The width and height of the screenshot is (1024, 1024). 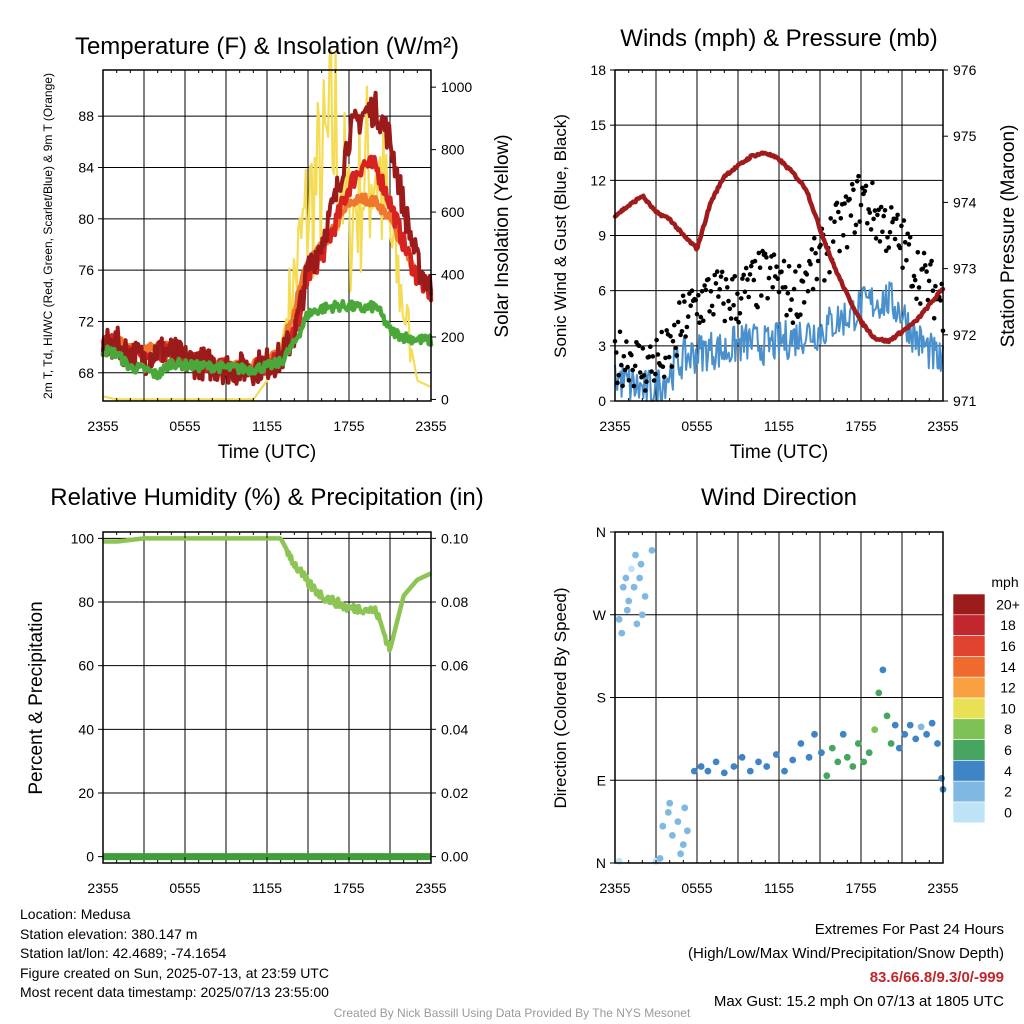 I want to click on y-tick-label: 6, so click(x=602, y=291).